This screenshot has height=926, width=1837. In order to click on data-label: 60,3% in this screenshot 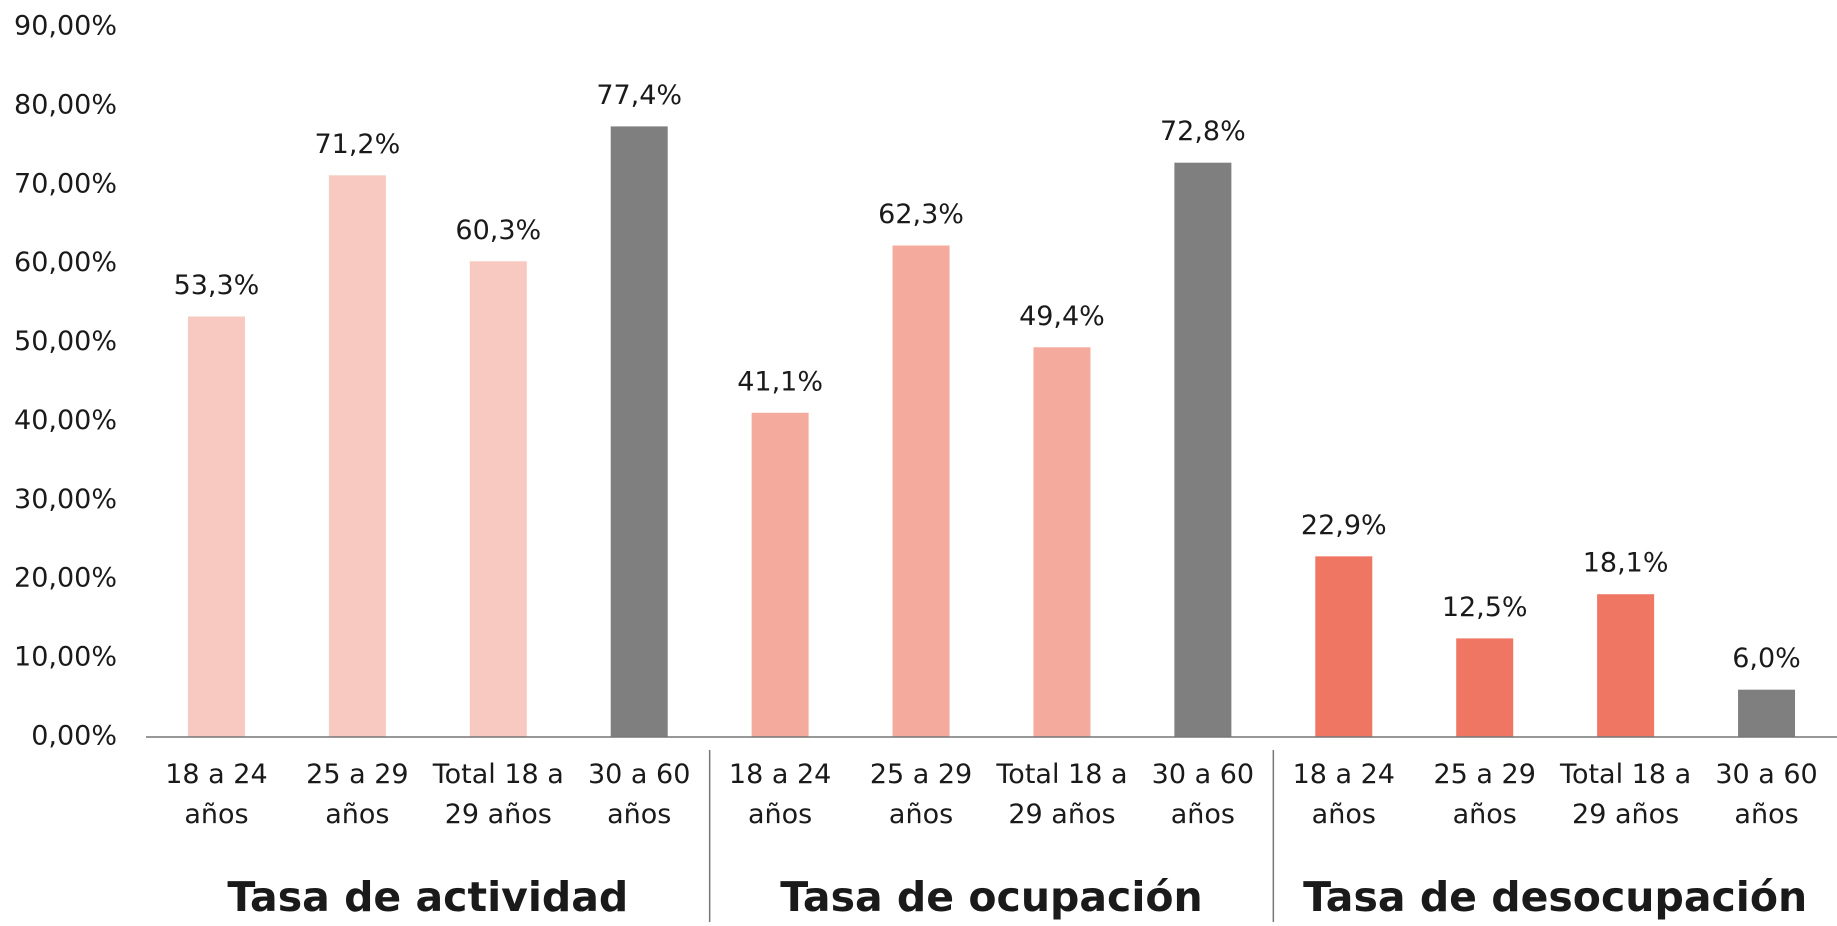, I will do `click(498, 230)`.